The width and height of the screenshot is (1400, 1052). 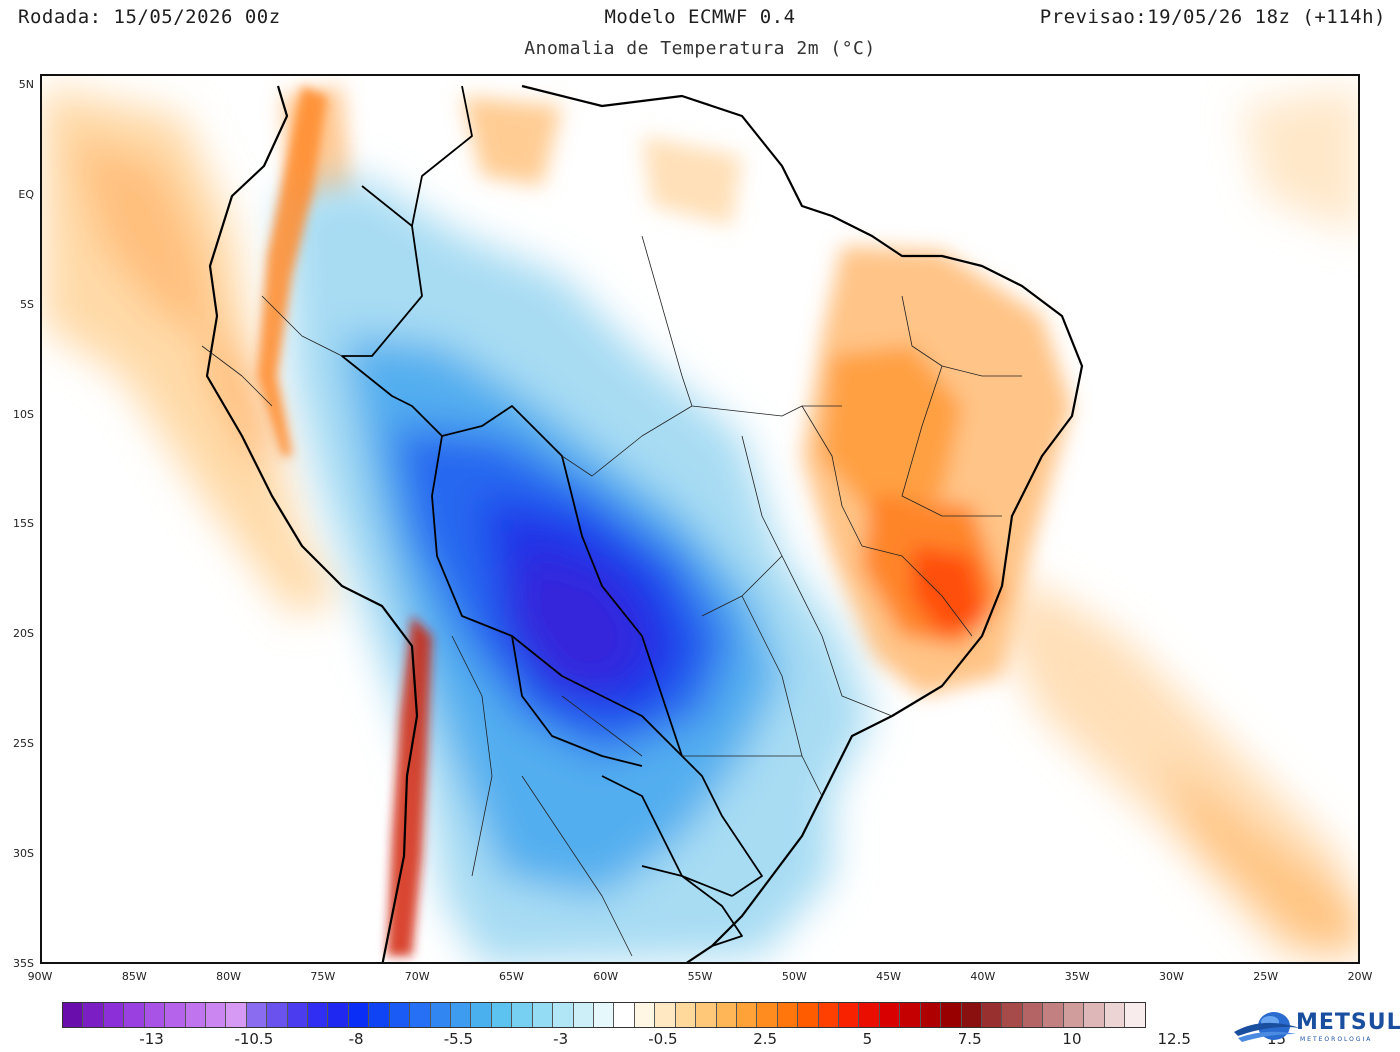 I want to click on map-subtitle: Anomalia de Temperatura 2m (°C), so click(x=700, y=48).